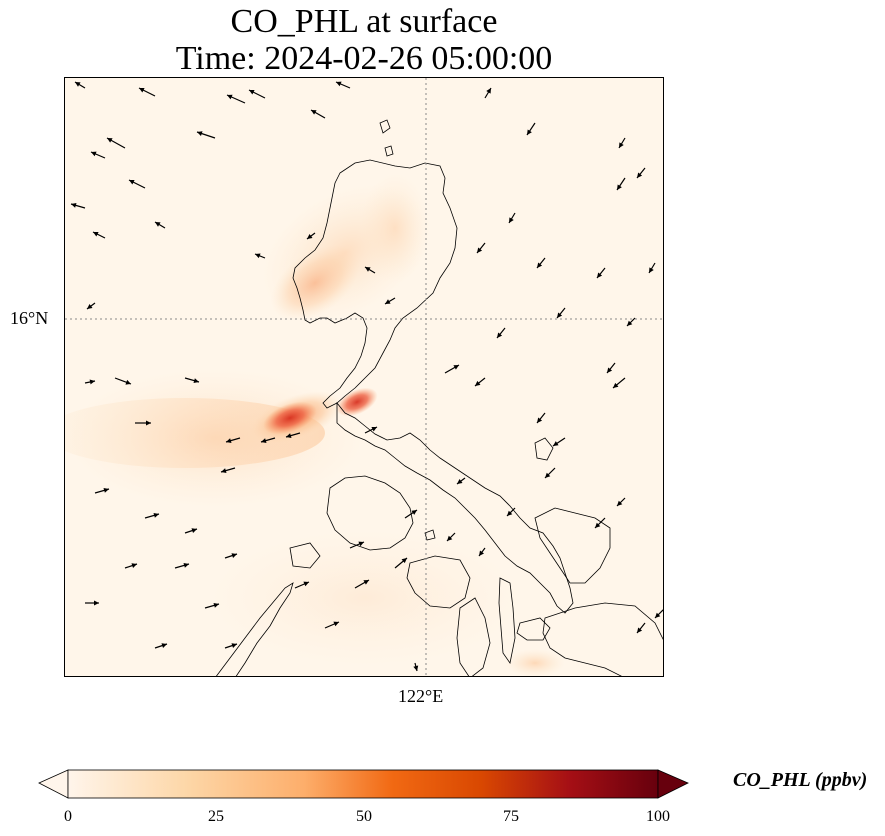 The height and width of the screenshot is (836, 885). I want to click on luzon-coastline, so click(375, 284).